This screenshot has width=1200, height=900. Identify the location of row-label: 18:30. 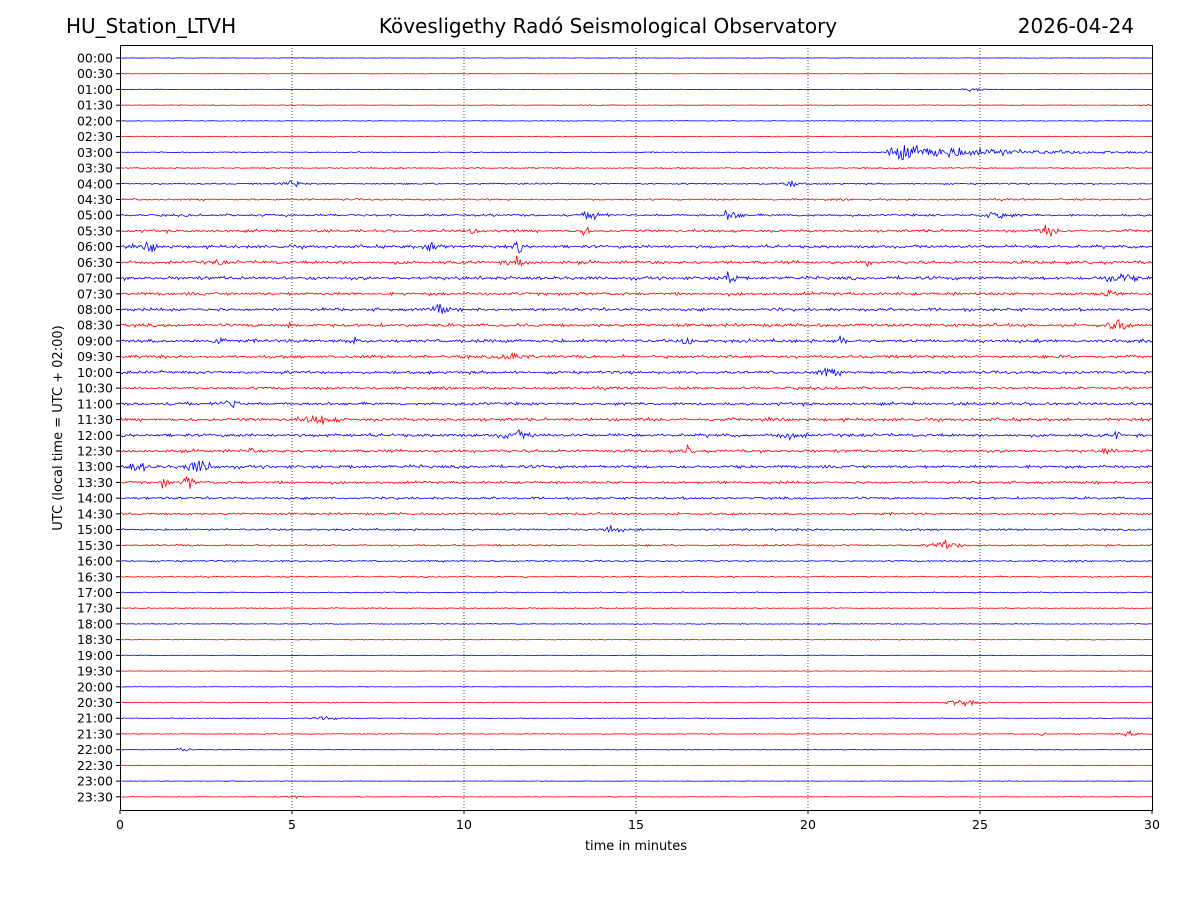
(95, 639).